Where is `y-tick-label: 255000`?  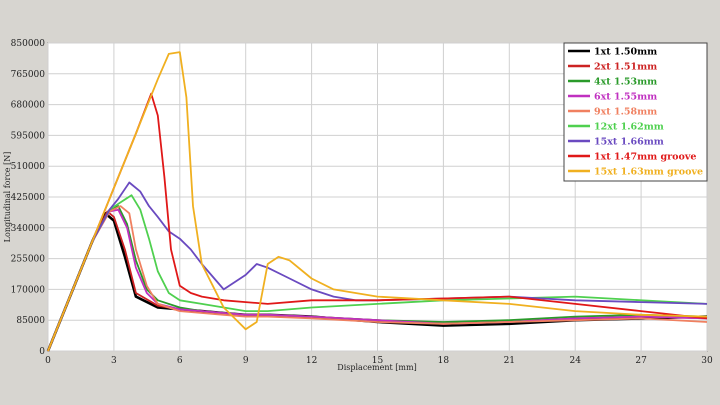 y-tick-label: 255000 is located at coordinates (28, 260).